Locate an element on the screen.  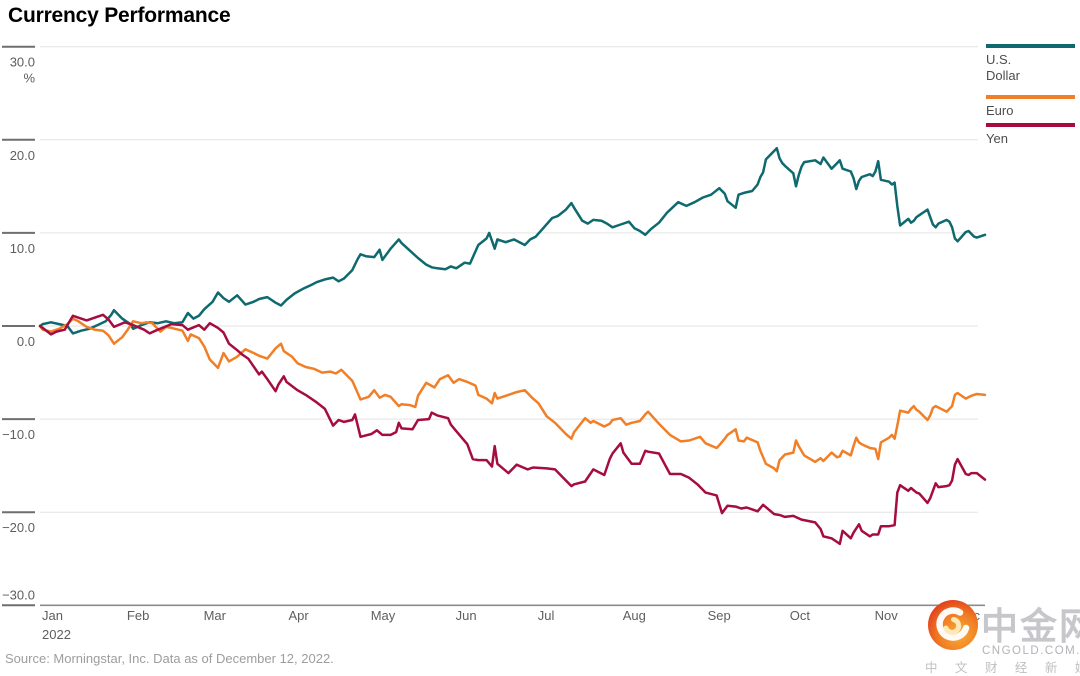
cngold-logo-icon is located at coordinates (953, 625).